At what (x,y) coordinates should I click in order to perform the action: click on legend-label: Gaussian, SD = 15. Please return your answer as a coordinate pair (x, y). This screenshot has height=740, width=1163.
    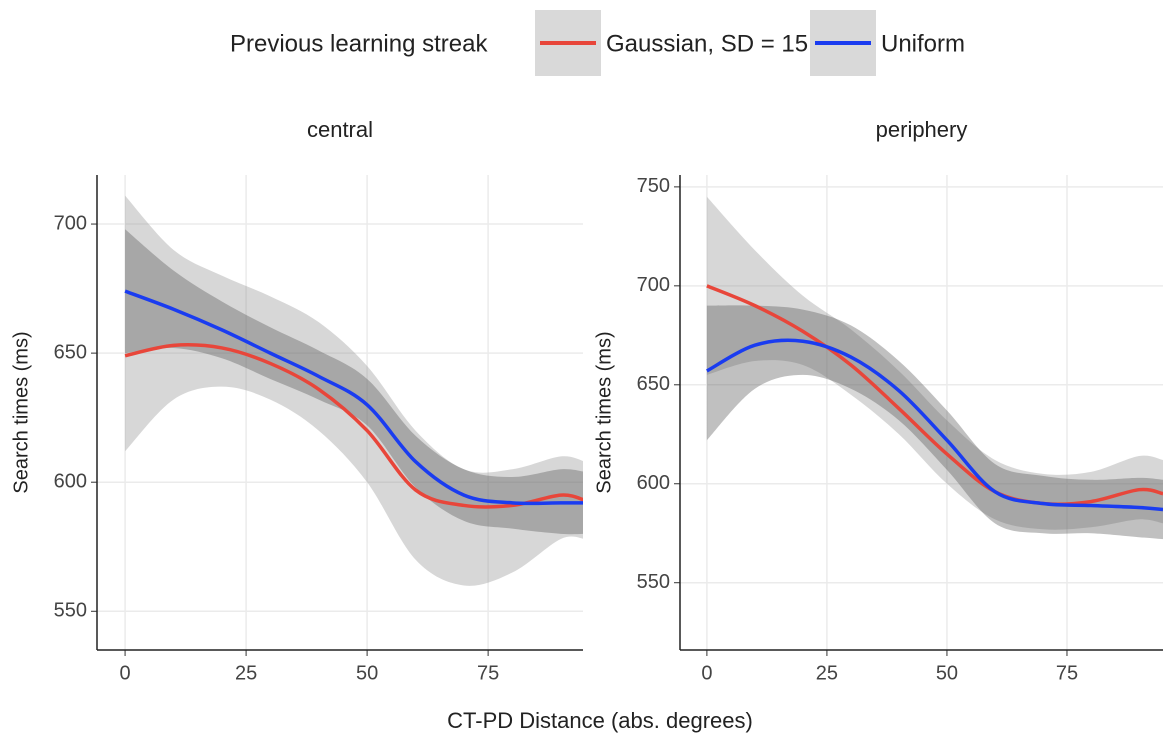
    Looking at the image, I should click on (707, 43).